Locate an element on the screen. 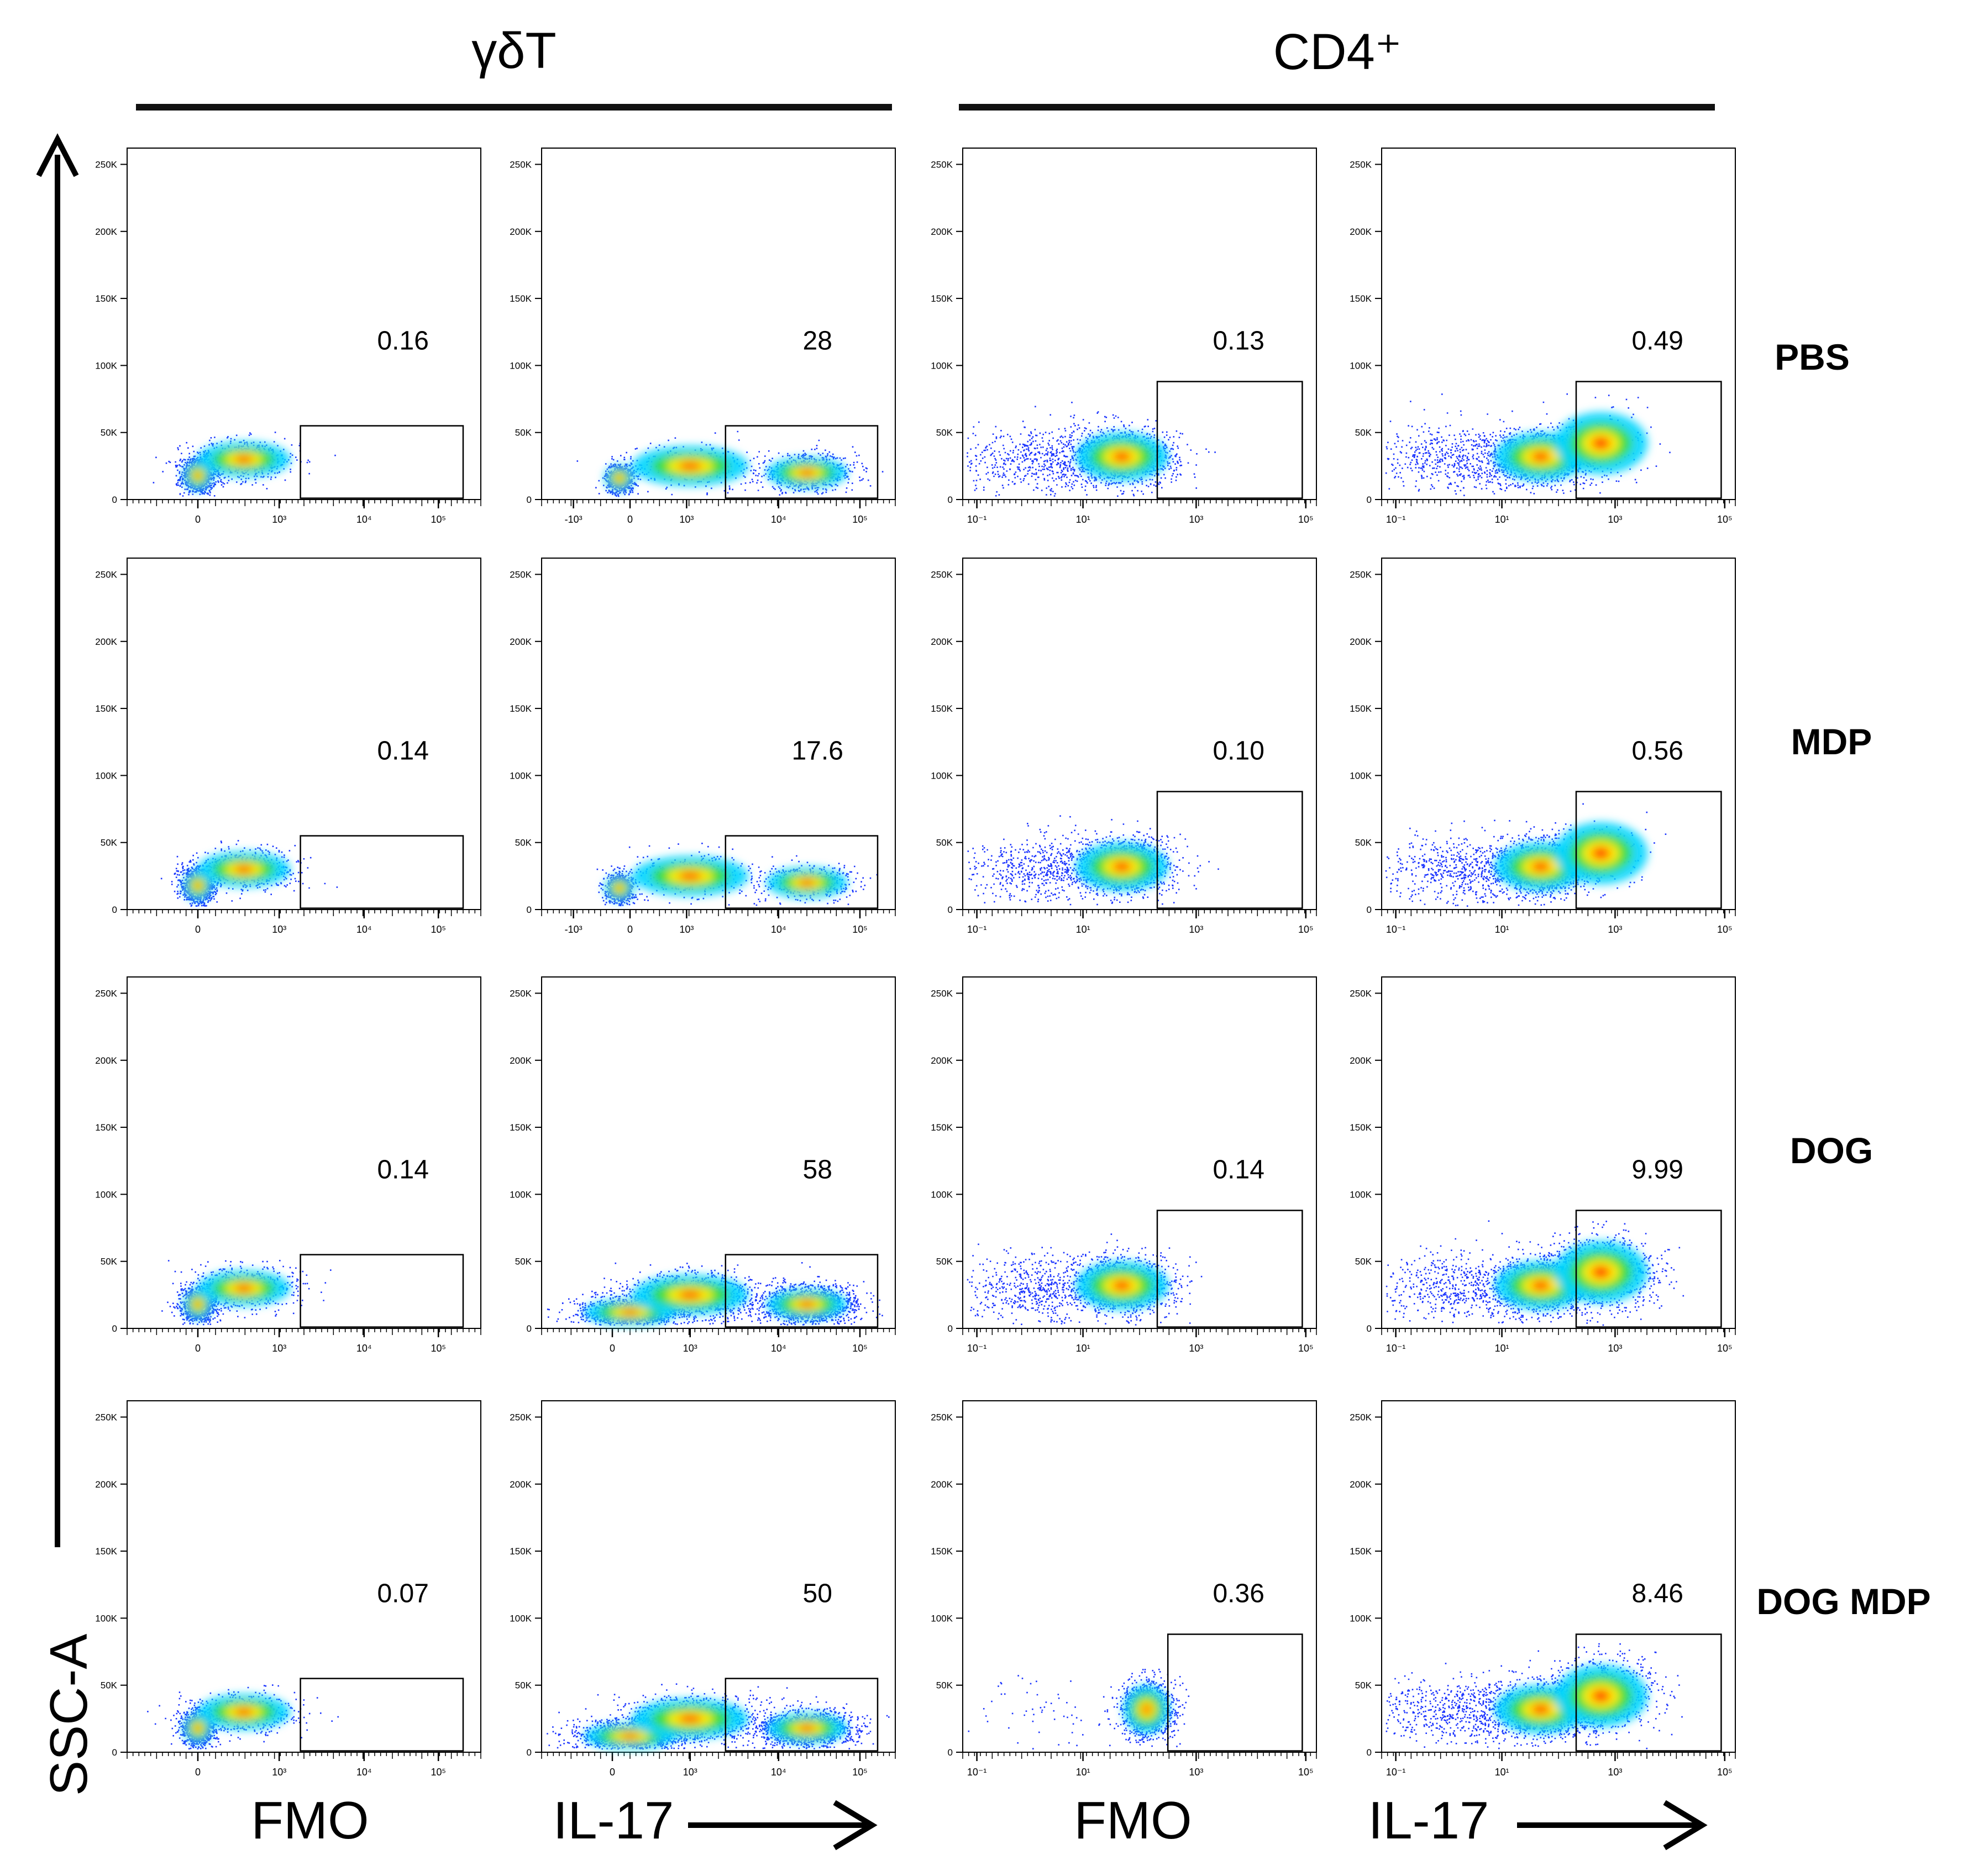  panel-r3-c2: 0 50K 100K 150K 200K 250K 0 10³ 10⁴ 10⁵ 58 is located at coordinates (703, 1165).